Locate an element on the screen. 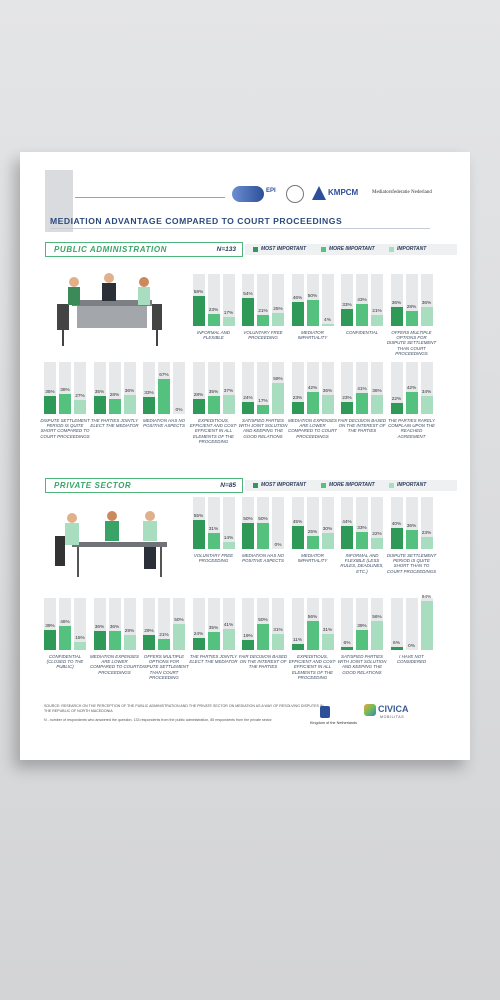 The image size is (500, 1000). mini-chart: 22% 42% 34% is located at coordinates (411, 388).